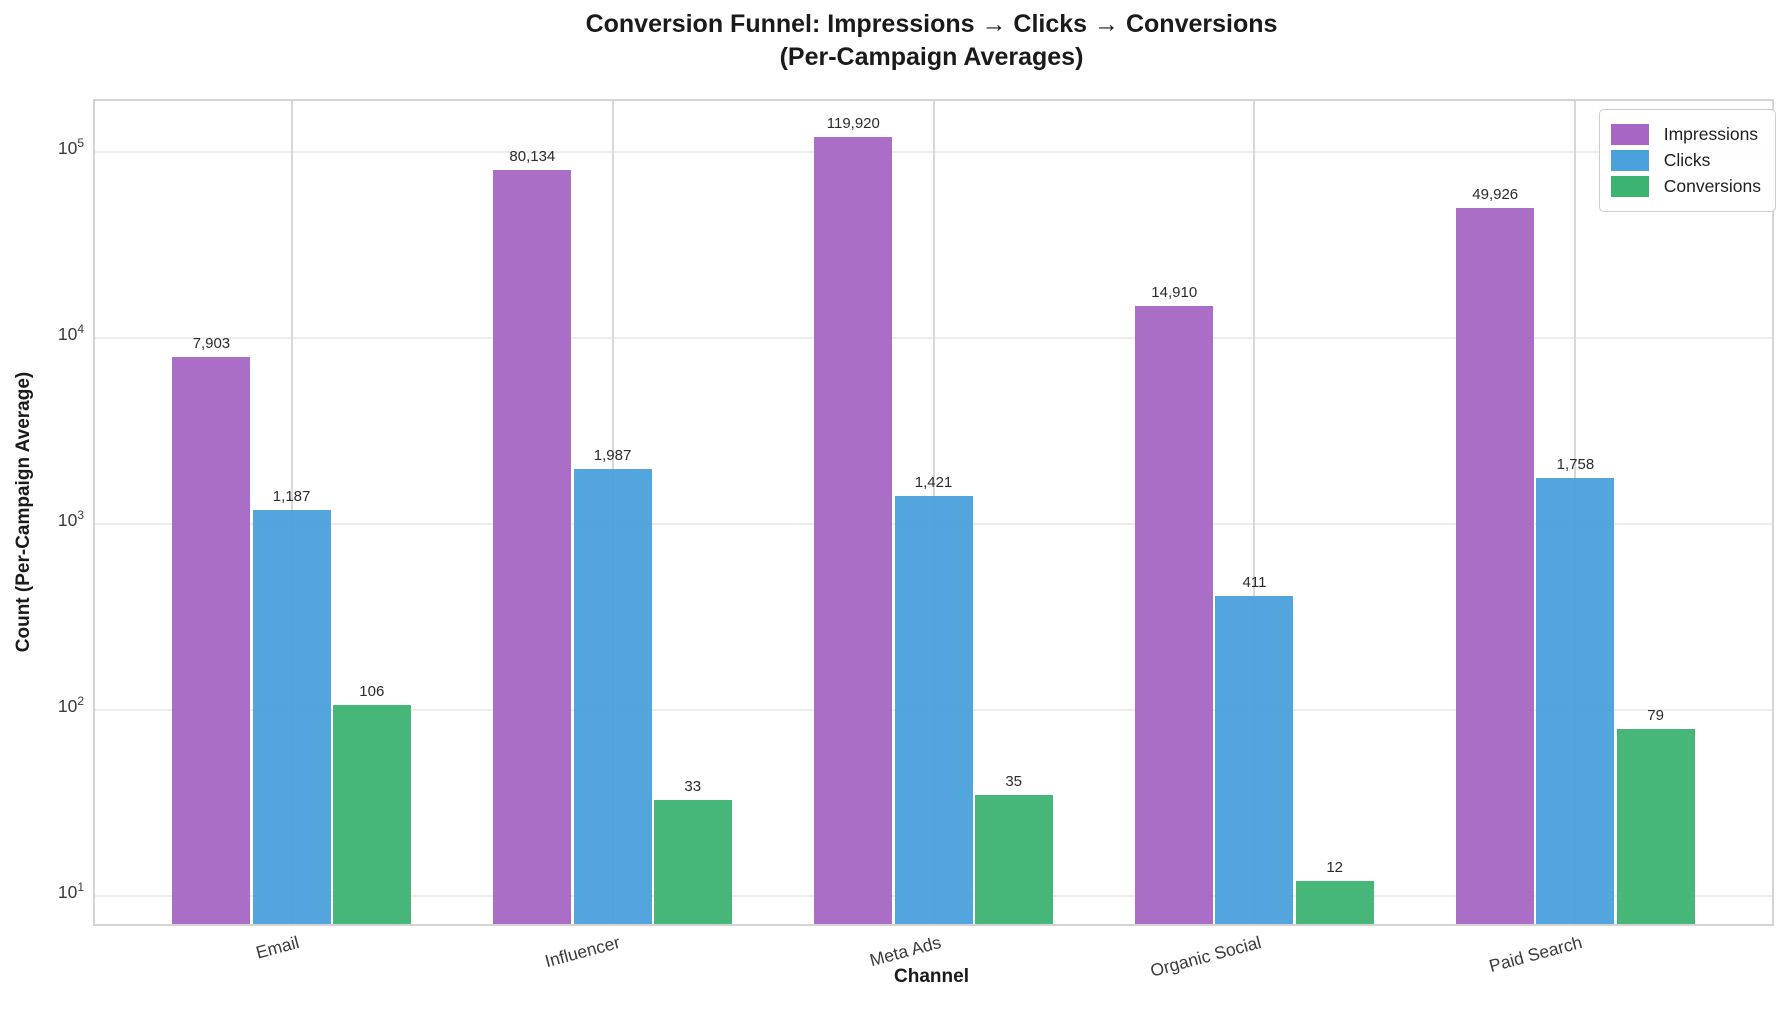  I want to click on bar-conversions-influencer, so click(692, 861).